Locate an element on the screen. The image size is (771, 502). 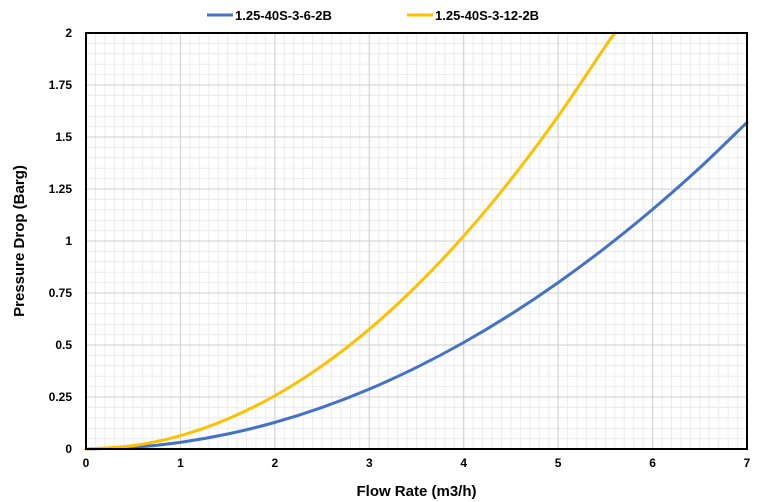
x-tick-label: 4 is located at coordinates (463, 463).